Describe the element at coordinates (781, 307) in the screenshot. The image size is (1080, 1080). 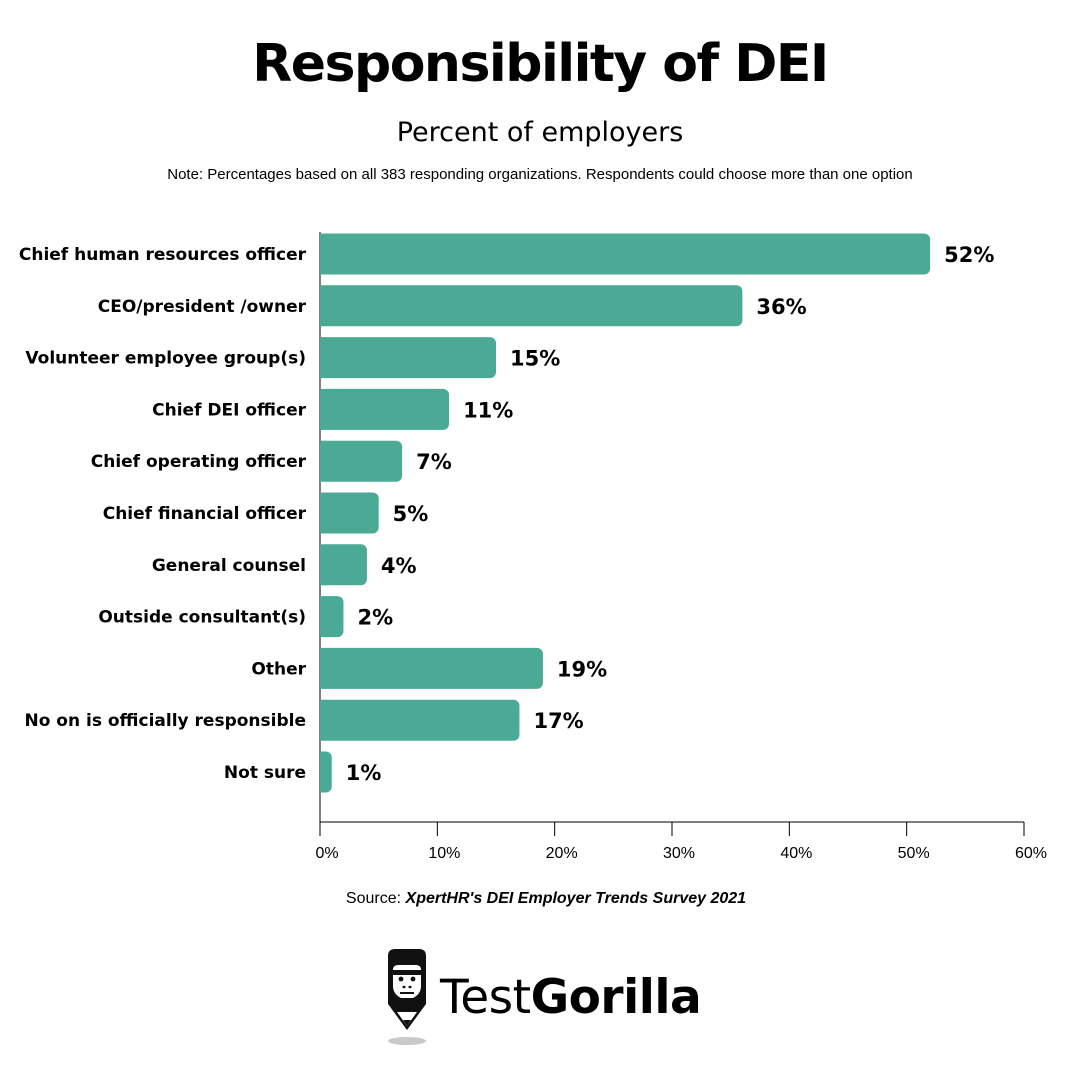
I see `data-label: 36%` at that location.